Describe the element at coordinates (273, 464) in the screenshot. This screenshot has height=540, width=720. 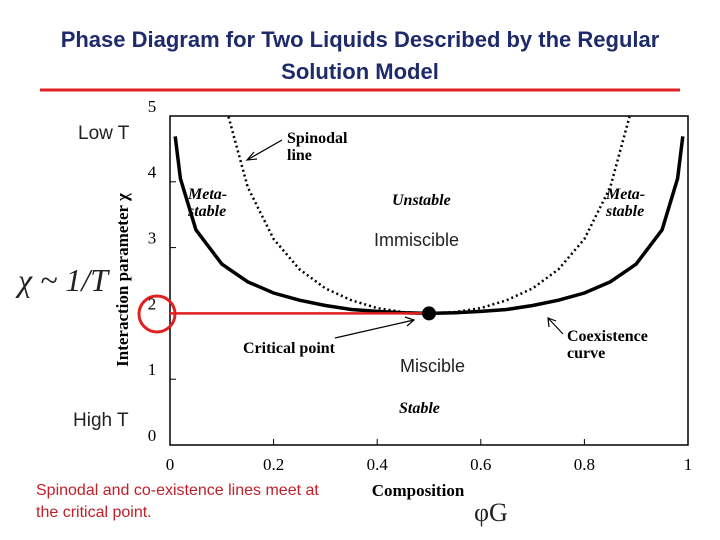
I see `x-tick-label: 0.2` at that location.